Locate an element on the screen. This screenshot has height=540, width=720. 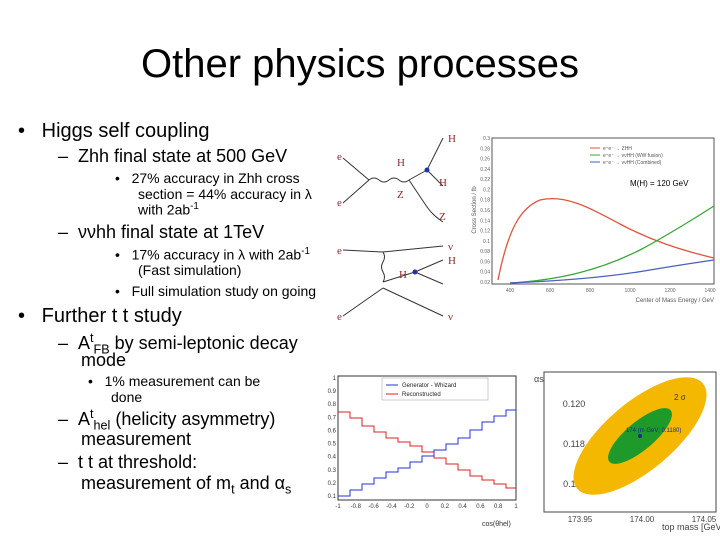
bullet-higgs: • Higgs self coupling is located at coordinates (114, 131).